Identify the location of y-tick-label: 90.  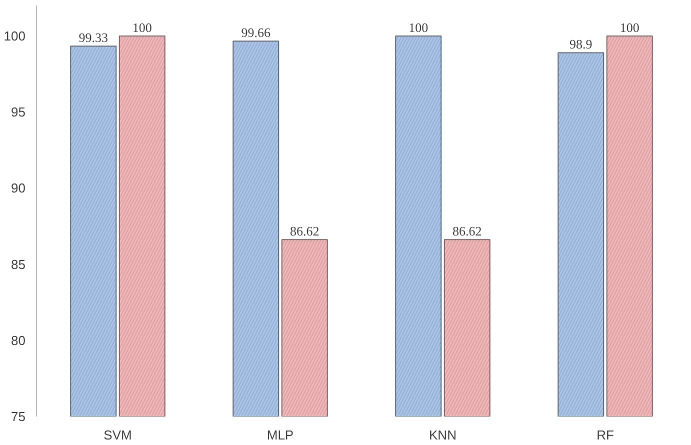
(18, 188).